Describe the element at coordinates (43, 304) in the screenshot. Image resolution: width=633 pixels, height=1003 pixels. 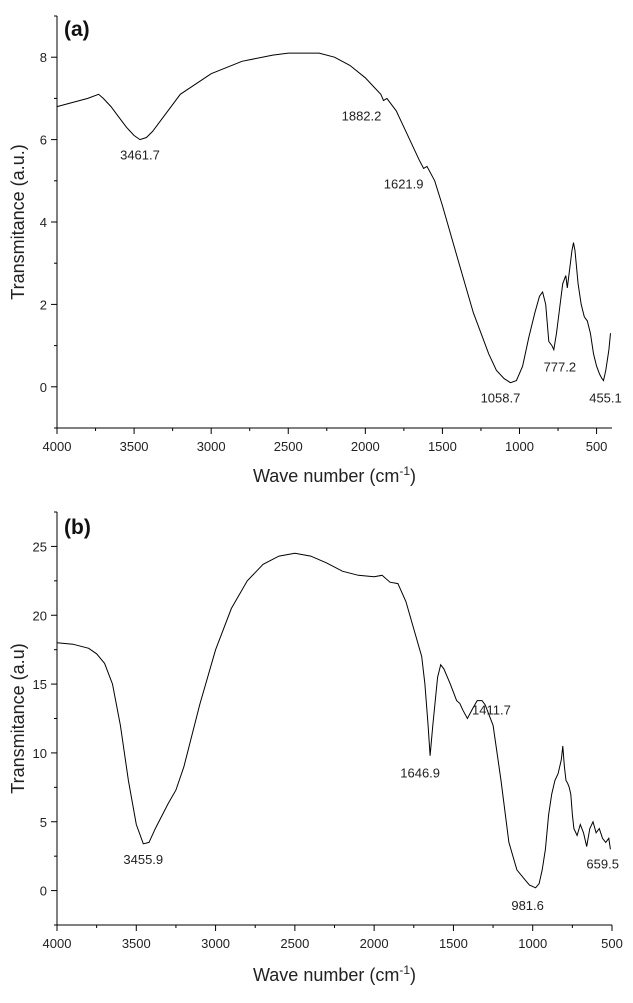
I see `y-tick-label: 2` at that location.